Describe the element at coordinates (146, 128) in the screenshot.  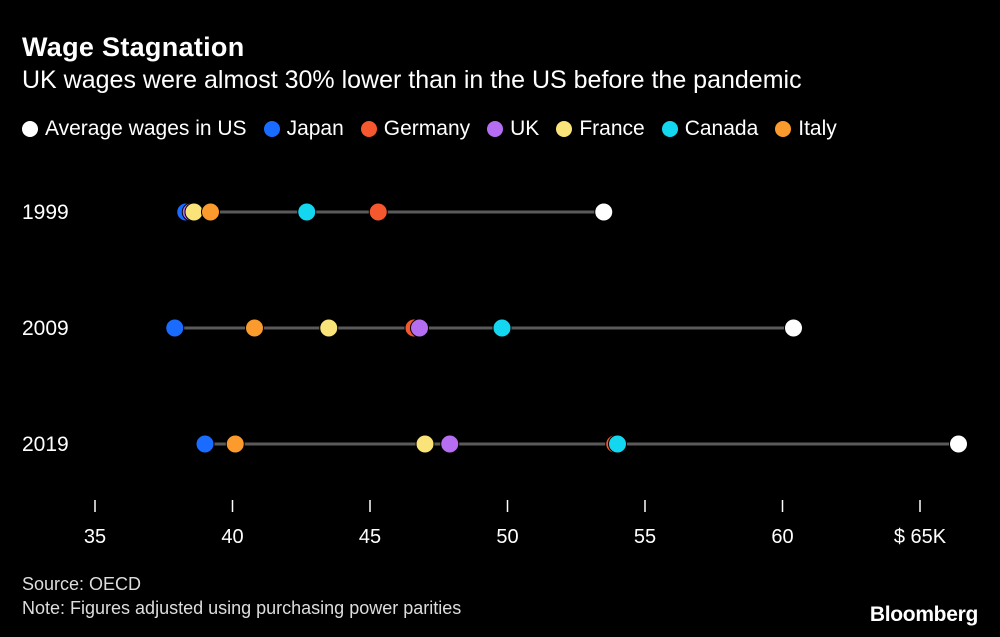
I see `legend-label-average-wages-in-us: Average wages in US` at that location.